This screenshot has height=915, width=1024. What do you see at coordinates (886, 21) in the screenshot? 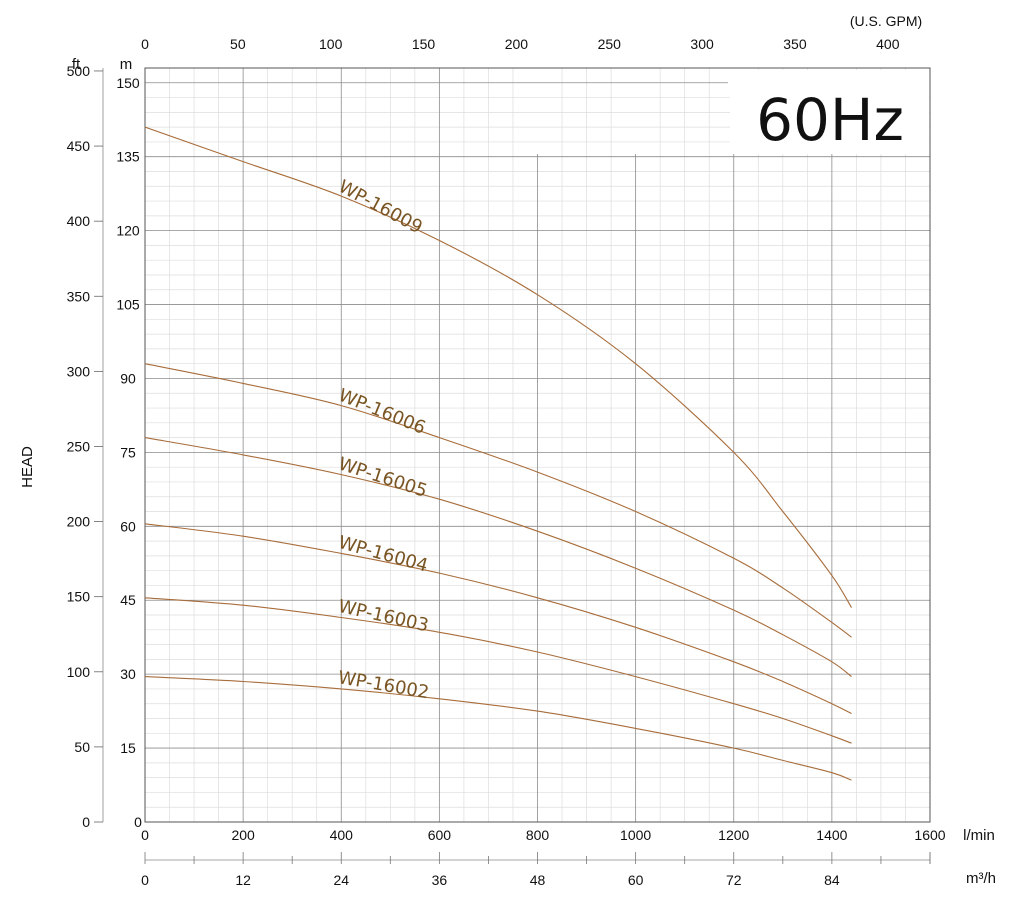
I see `gpm-unit-label: (U.S. GPM)` at bounding box center [886, 21].